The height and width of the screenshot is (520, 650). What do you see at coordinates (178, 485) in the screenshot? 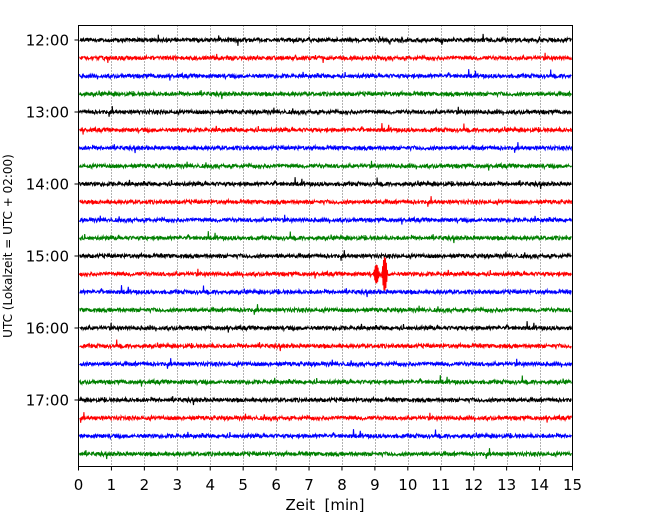
I see `x-tick-label: 3` at bounding box center [178, 485].